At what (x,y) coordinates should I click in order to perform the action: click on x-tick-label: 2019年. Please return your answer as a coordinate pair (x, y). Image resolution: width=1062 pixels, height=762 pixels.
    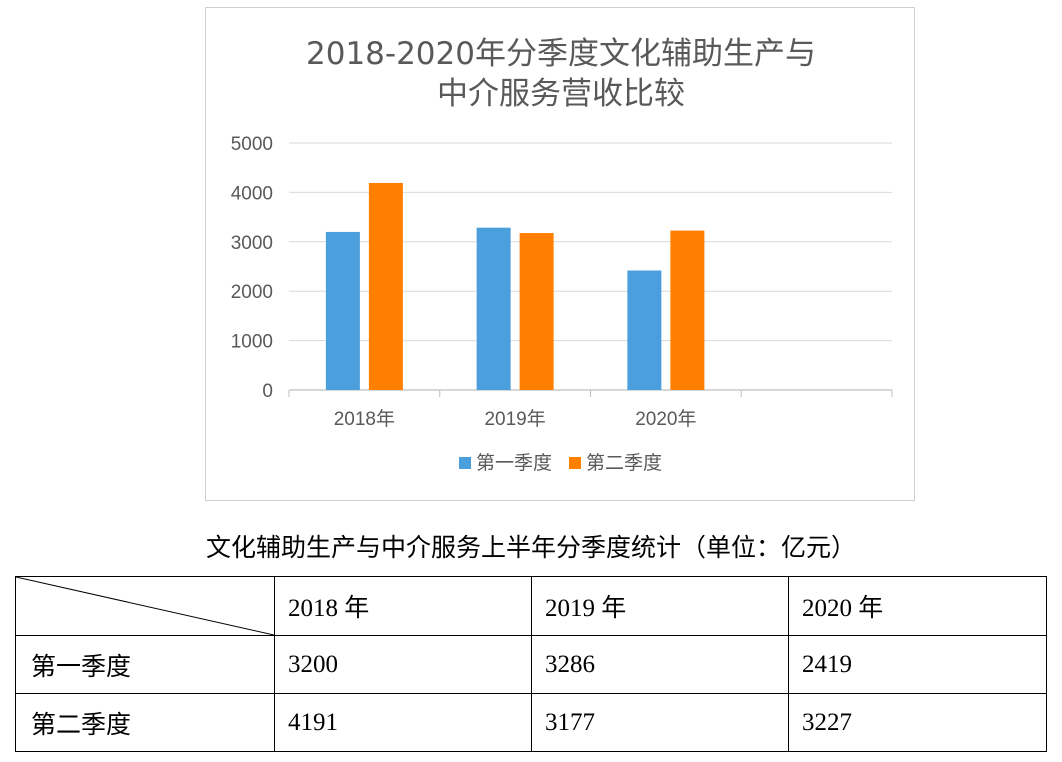
    Looking at the image, I should click on (514, 419).